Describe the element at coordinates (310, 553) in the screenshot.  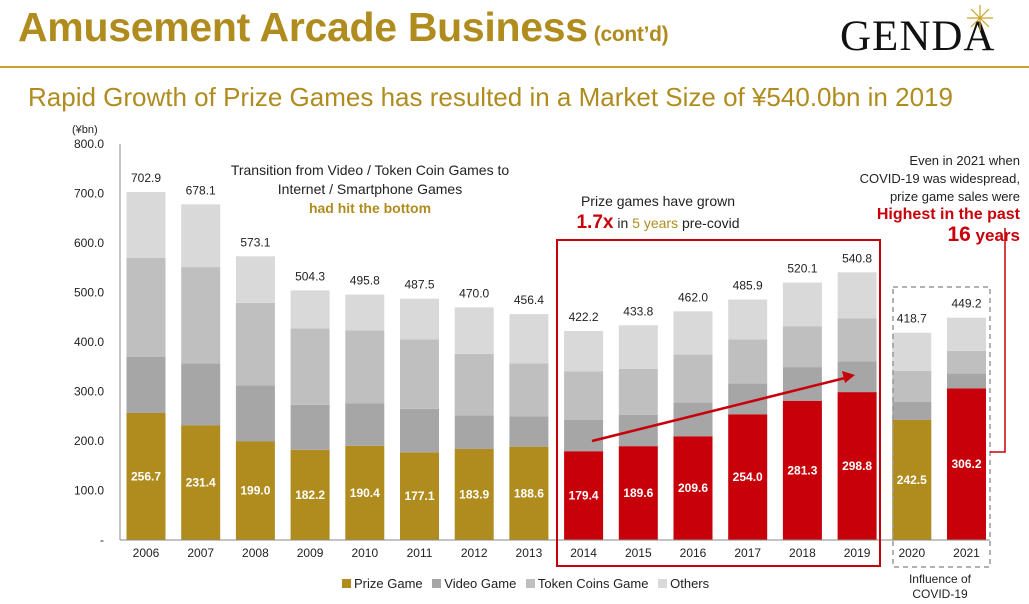
I see `x-tick-label-2009: 2009` at that location.